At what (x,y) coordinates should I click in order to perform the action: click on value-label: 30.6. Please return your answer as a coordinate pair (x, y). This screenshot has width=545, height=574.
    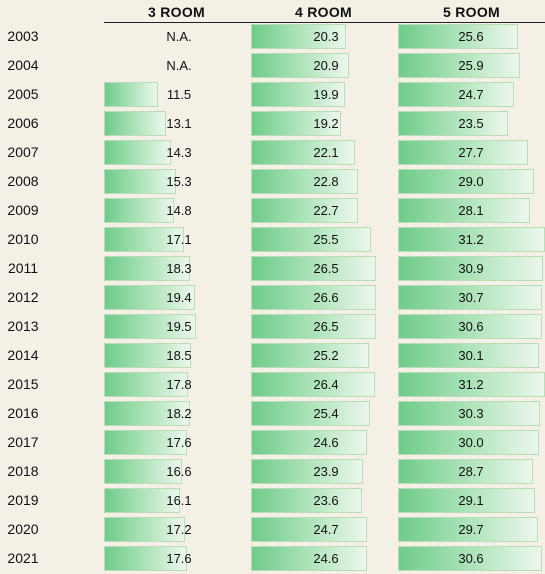
    Looking at the image, I should click on (471, 558).